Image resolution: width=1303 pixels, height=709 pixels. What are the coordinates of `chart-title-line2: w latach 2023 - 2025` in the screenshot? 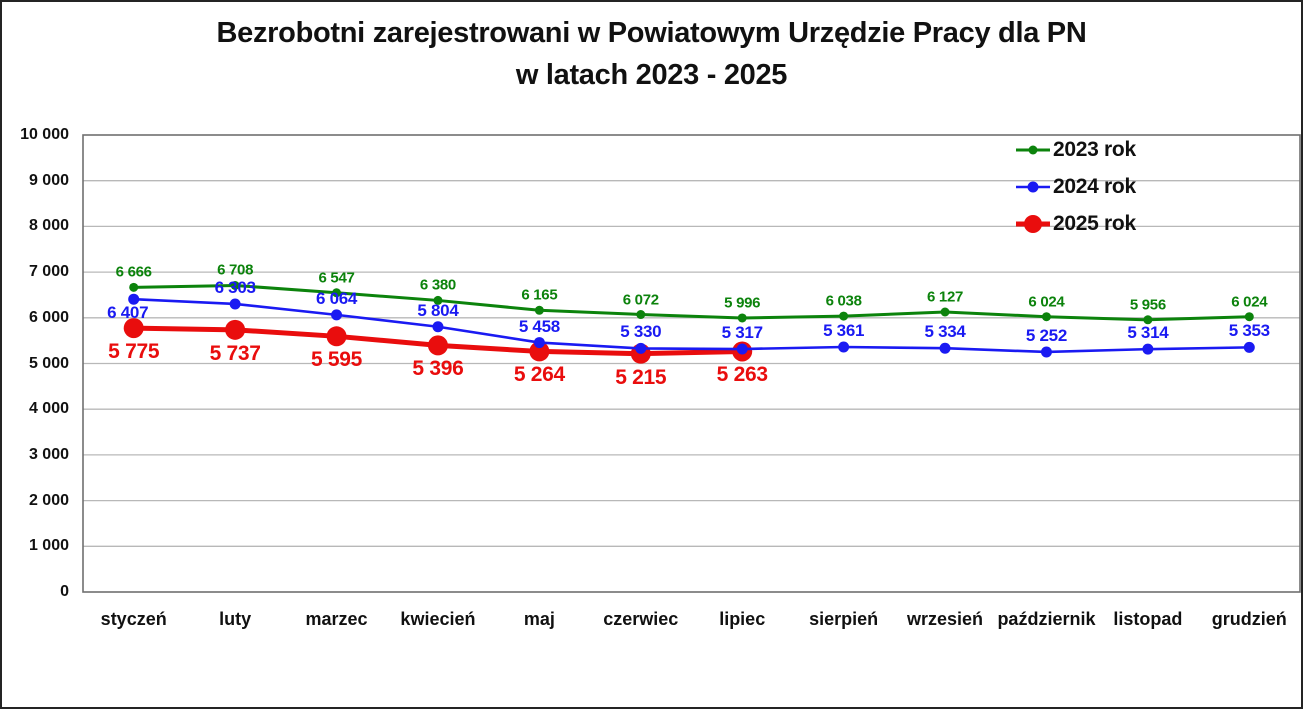 It's located at (651, 75).